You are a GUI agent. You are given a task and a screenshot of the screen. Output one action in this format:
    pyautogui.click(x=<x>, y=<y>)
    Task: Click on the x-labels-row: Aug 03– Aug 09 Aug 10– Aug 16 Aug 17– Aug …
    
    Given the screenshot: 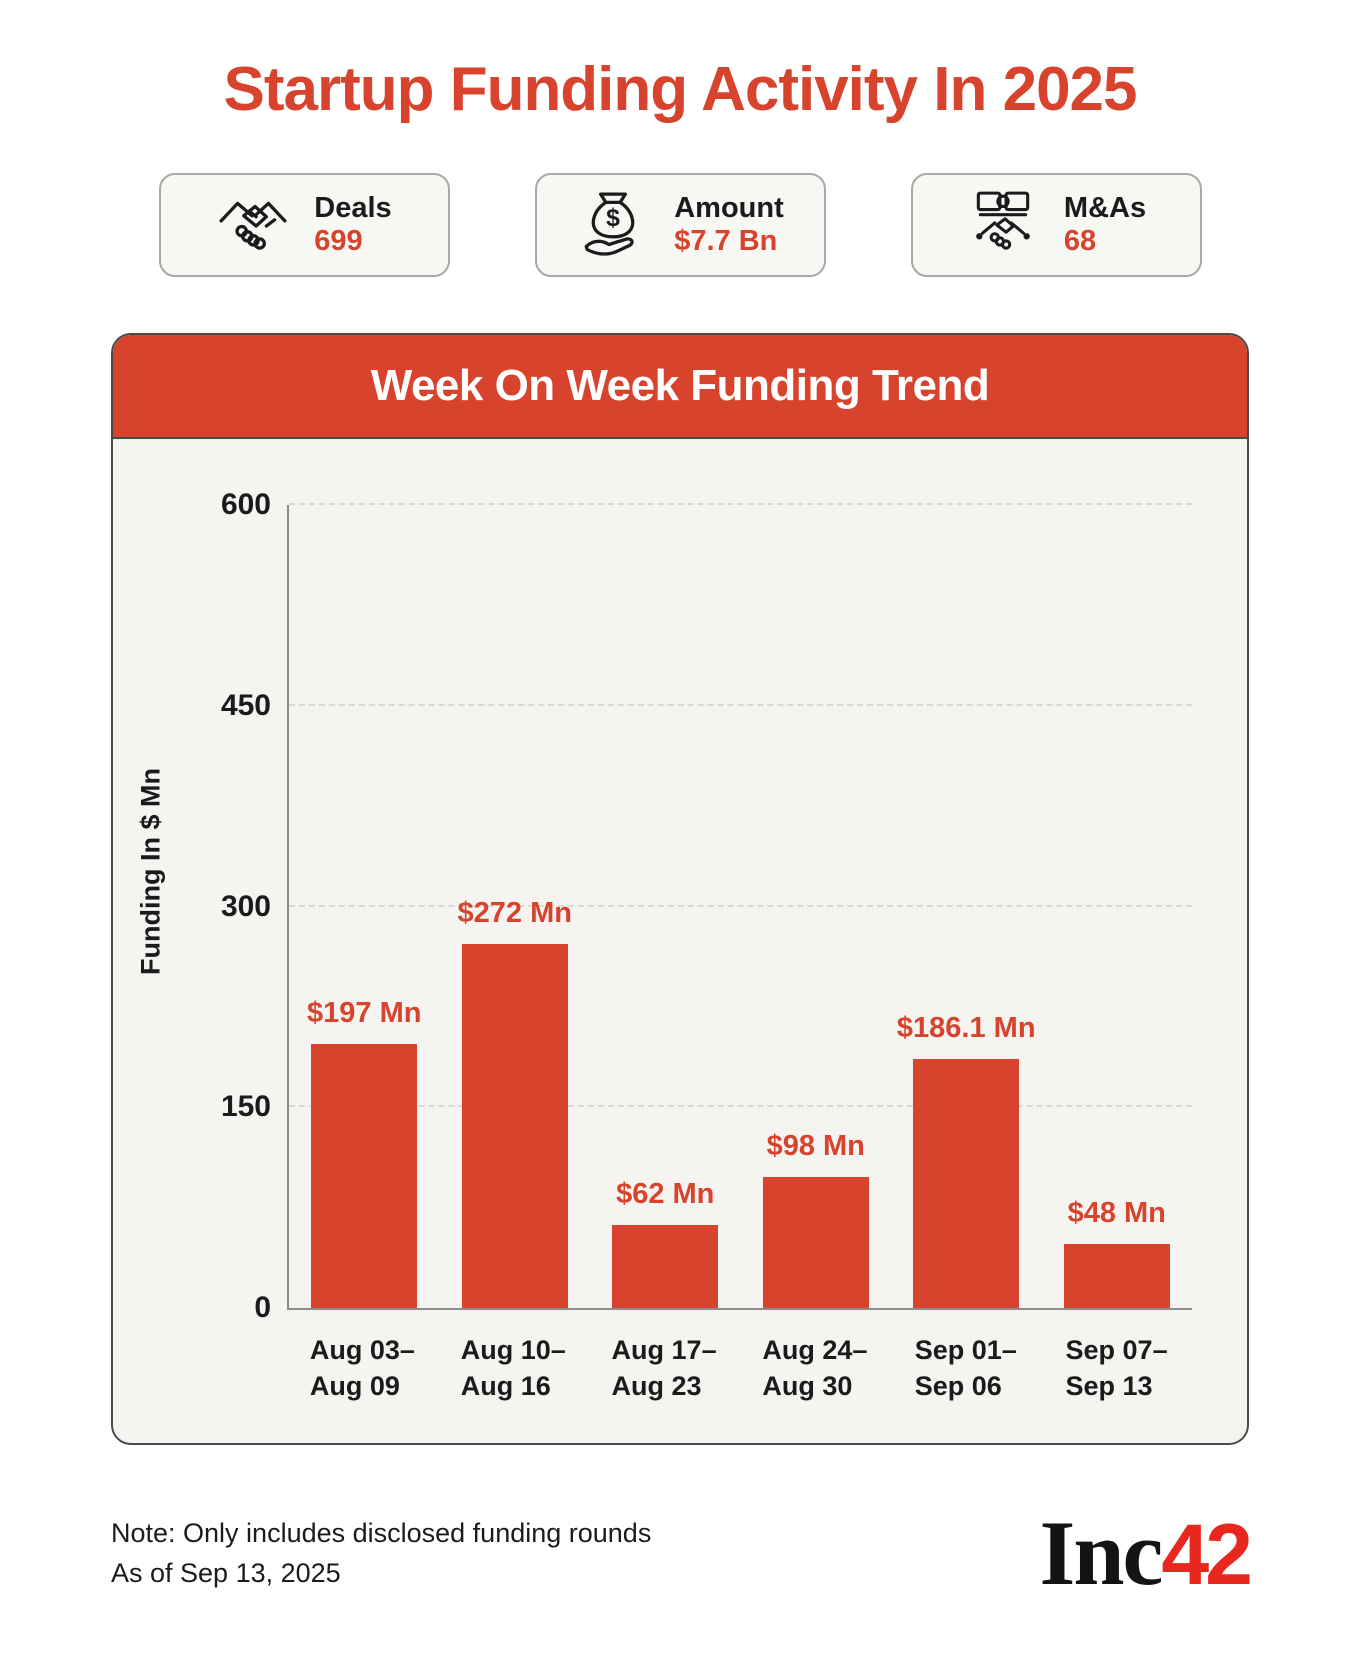 What is the action you would take?
    pyautogui.click(x=739, y=1368)
    